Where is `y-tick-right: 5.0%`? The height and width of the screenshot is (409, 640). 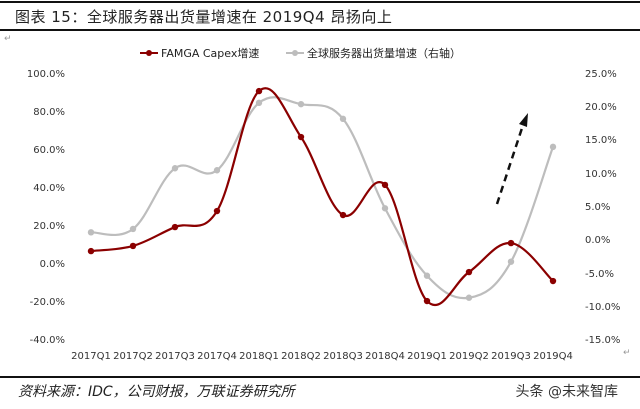 y-tick-right: 5.0% is located at coordinates (598, 207).